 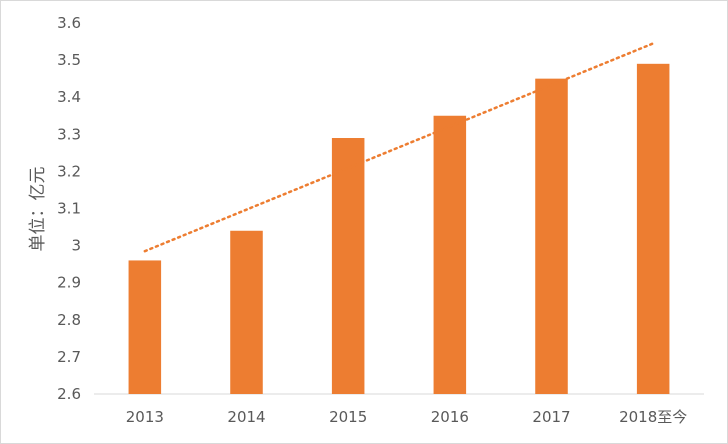 What do you see at coordinates (145, 417) in the screenshot?
I see `x-tick-label: 2013` at bounding box center [145, 417].